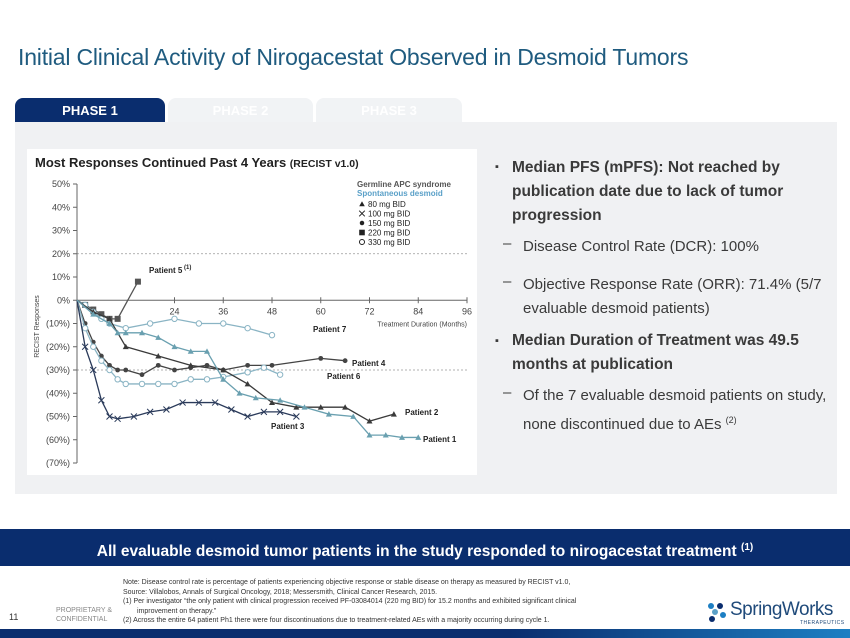 The width and height of the screenshot is (850, 638). I want to click on y-tick-label: 50%, so click(61, 184).